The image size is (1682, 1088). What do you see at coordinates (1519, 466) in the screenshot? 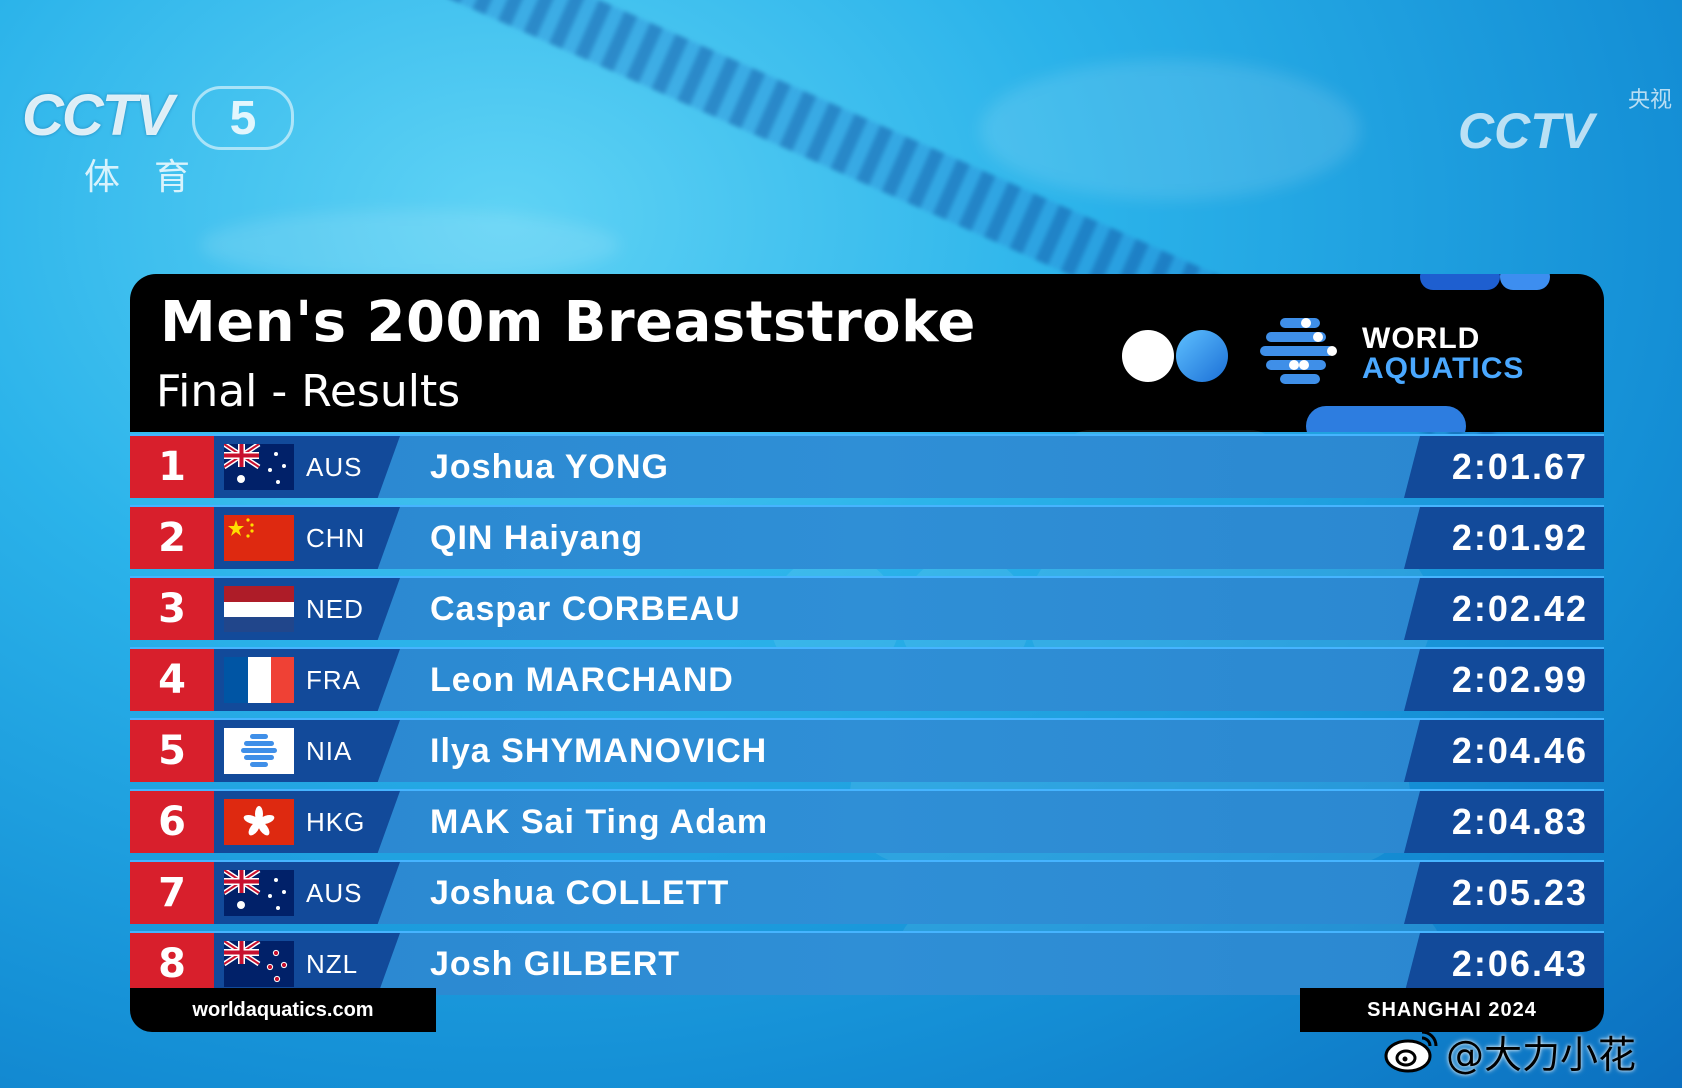
I see `finish-time: 2:01.67` at bounding box center [1519, 466].